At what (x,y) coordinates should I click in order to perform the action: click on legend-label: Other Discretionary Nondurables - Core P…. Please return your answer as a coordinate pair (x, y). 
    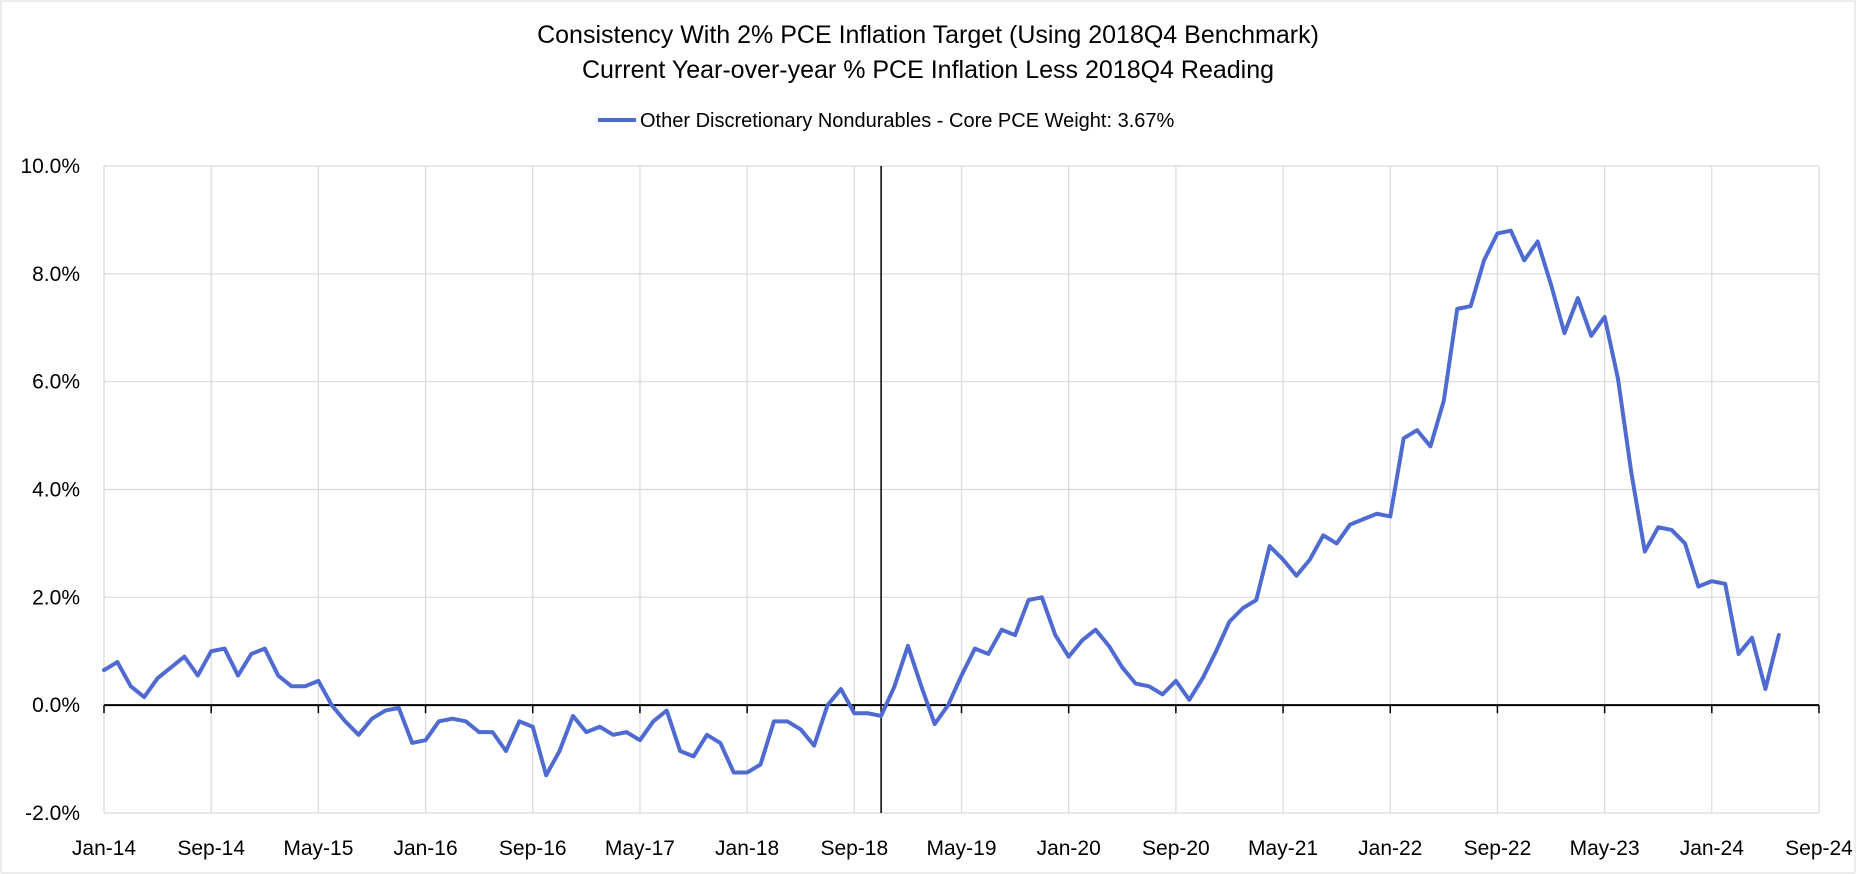
    Looking at the image, I should click on (907, 121).